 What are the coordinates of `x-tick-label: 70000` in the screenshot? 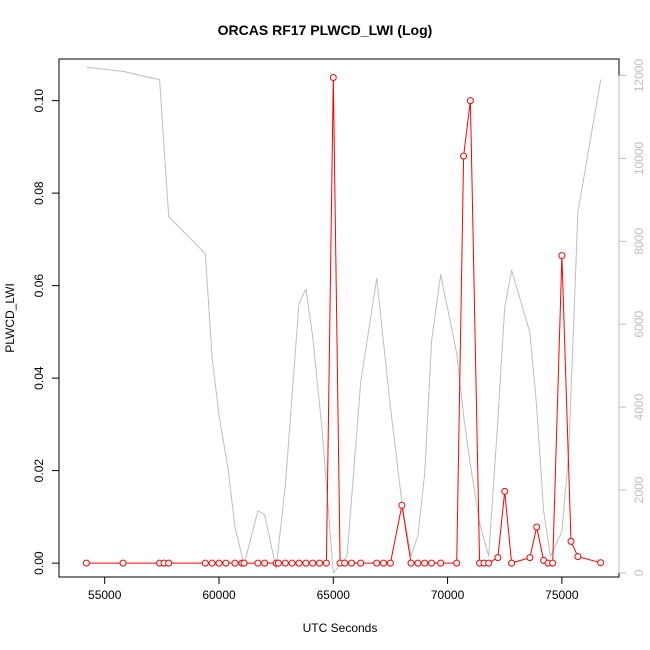 It's located at (448, 595).